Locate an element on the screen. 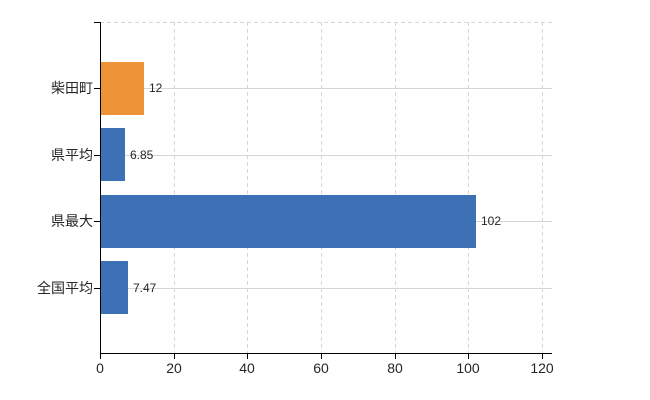 This screenshot has height=400, width=650. x-tick-label: 100 is located at coordinates (468, 368).